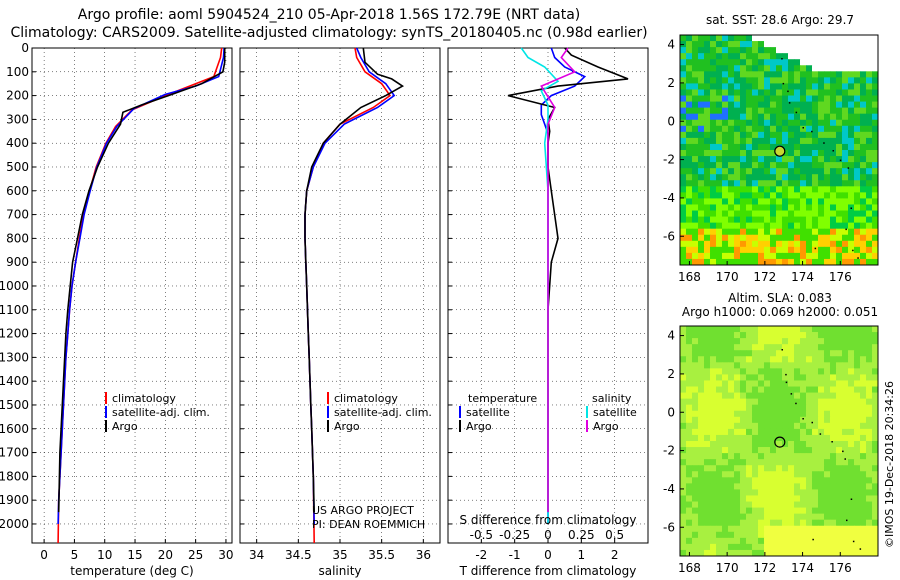  I want to click on y-tick-label: 1600, so click(14, 429).